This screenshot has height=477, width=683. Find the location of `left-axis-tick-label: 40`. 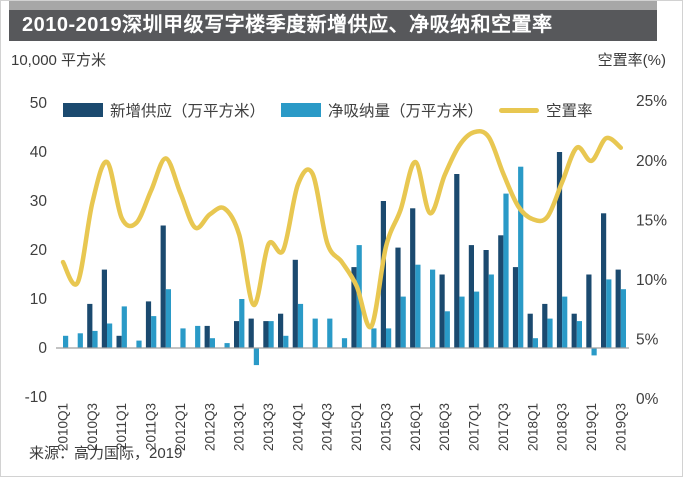

left-axis-tick-label: 40 is located at coordinates (39, 152).